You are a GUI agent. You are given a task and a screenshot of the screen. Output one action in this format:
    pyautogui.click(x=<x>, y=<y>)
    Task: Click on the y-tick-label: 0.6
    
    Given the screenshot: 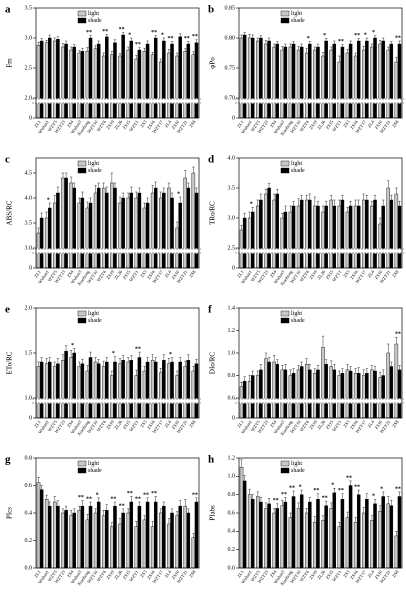 What is the action you would take?
    pyautogui.click(x=29, y=486)
    